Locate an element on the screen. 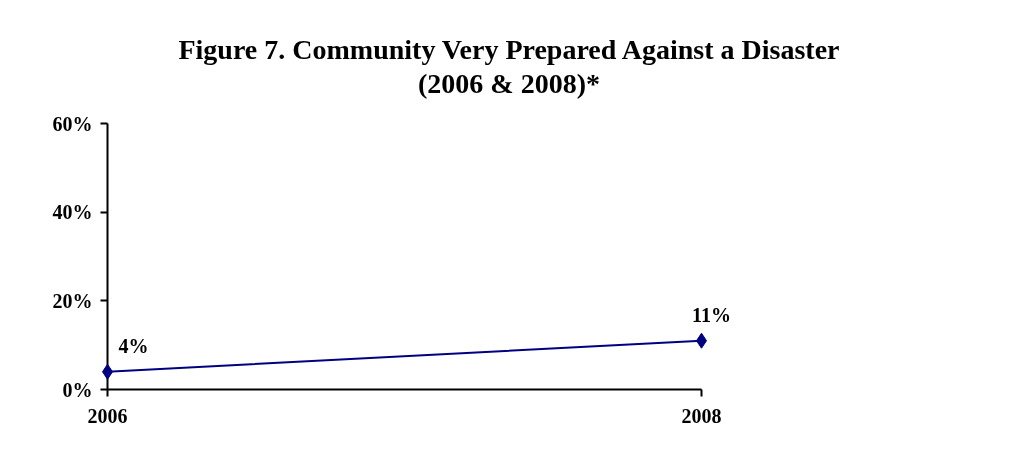 This screenshot has width=1010, height=452. x-tick-label: 2008 is located at coordinates (701, 415).